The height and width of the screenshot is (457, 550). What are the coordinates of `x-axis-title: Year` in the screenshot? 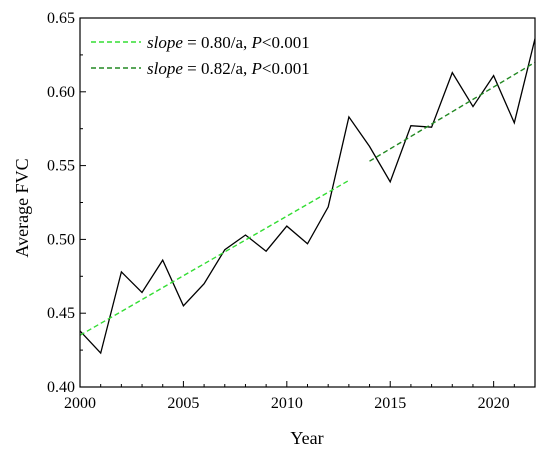 It's located at (306, 438).